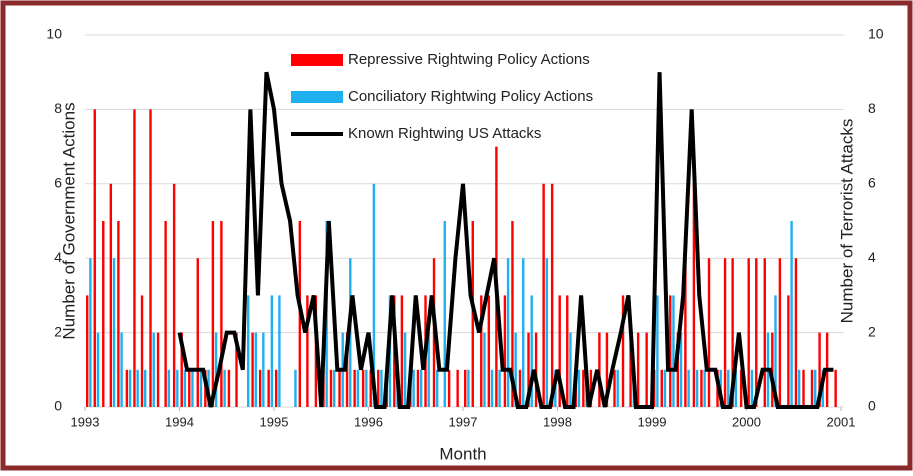  Describe the element at coordinates (841, 421) in the screenshot. I see `x-tick-label: 2001` at that location.